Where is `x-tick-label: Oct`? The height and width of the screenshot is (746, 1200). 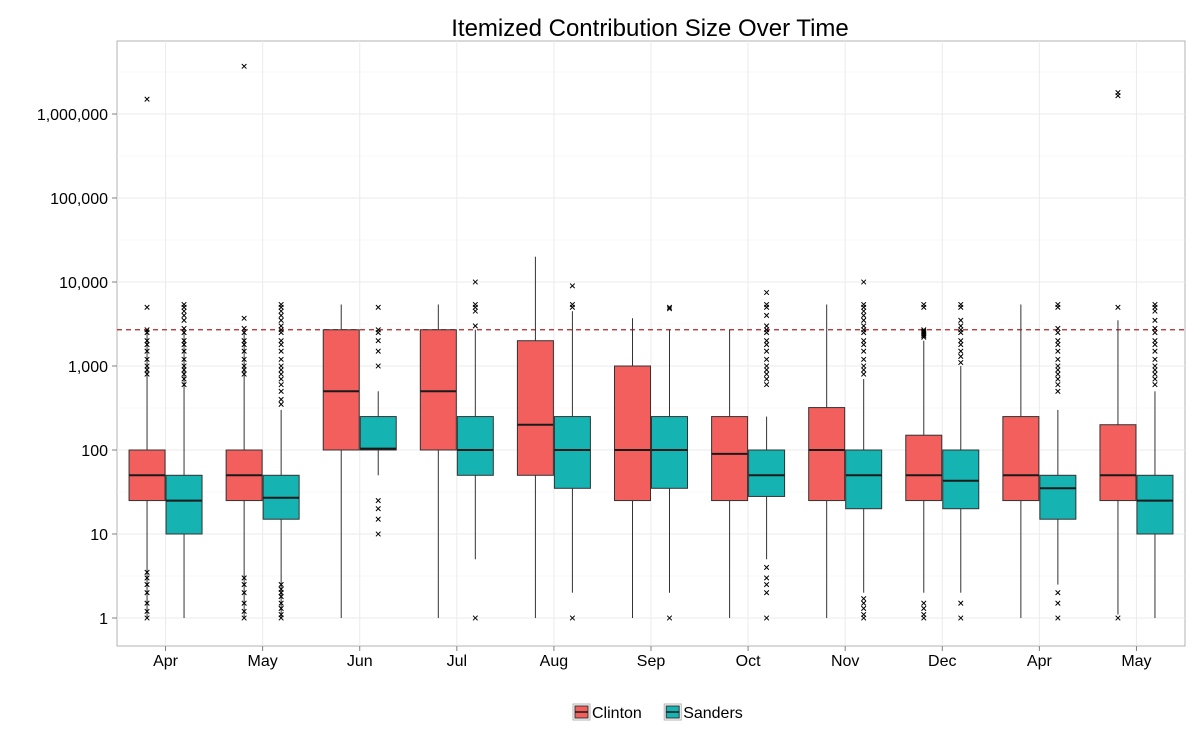 x-tick-label: Oct is located at coordinates (748, 661).